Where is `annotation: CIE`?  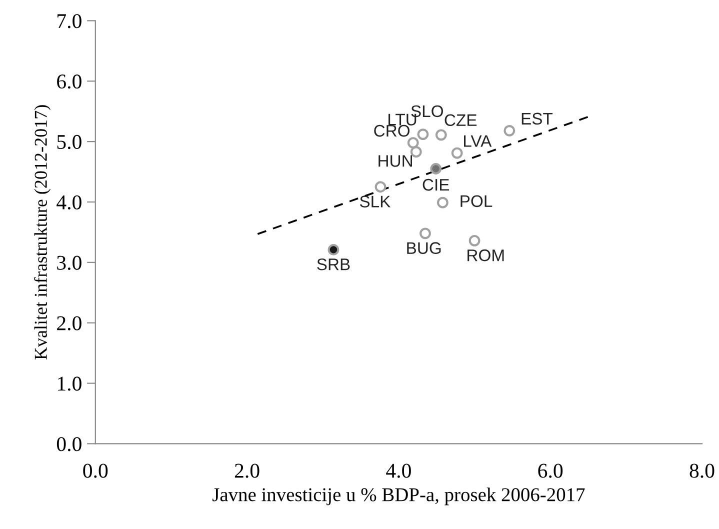
annotation: CIE is located at coordinates (436, 184).